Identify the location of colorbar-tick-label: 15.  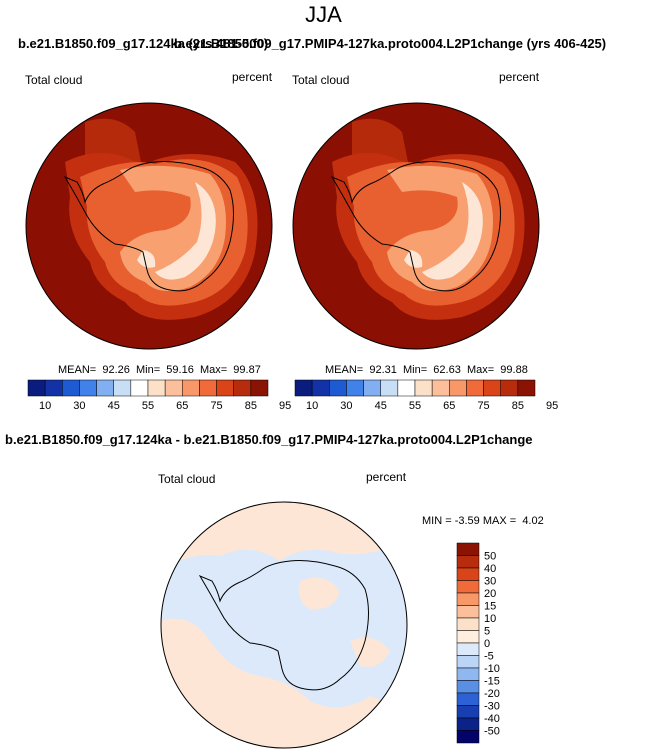
(490, 607).